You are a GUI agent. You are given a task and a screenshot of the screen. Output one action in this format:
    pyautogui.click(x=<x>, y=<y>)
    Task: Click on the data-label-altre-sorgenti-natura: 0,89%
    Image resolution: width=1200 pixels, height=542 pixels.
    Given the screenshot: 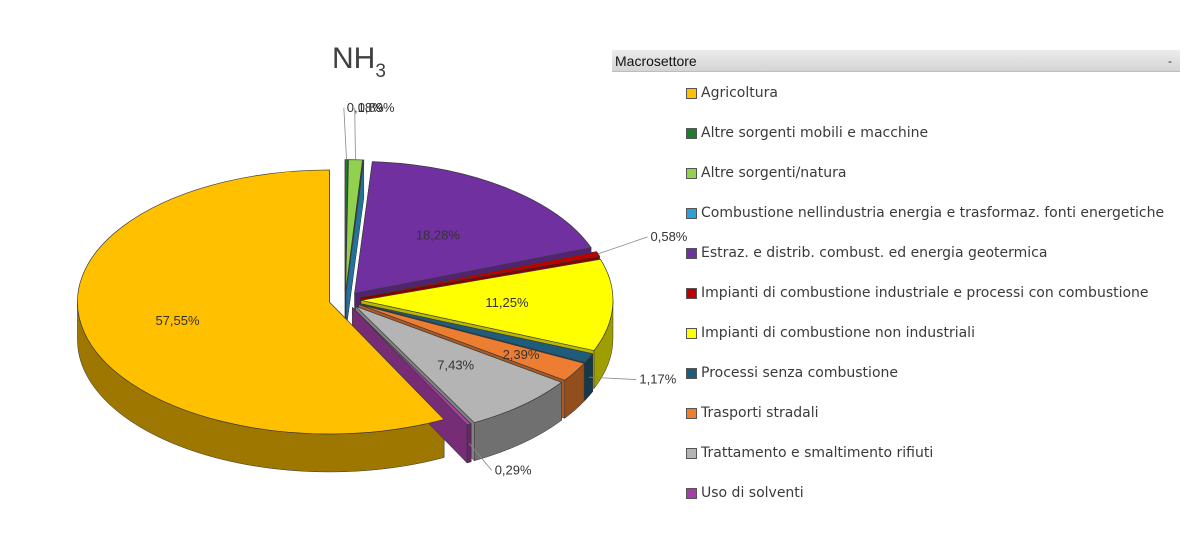 What is the action you would take?
    pyautogui.click(x=376, y=107)
    